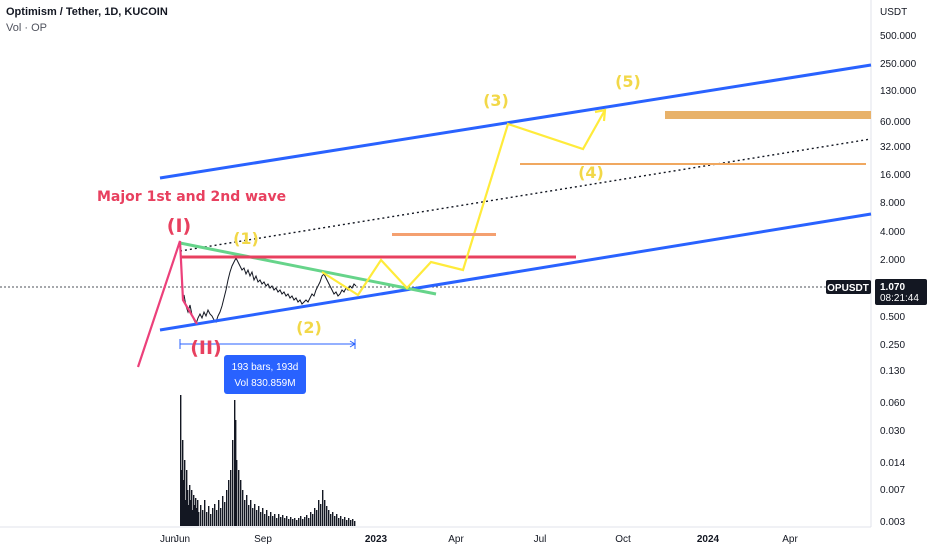 The image size is (932, 550). What do you see at coordinates (444, 234) in the screenshot?
I see `target-zone-small` at bounding box center [444, 234].